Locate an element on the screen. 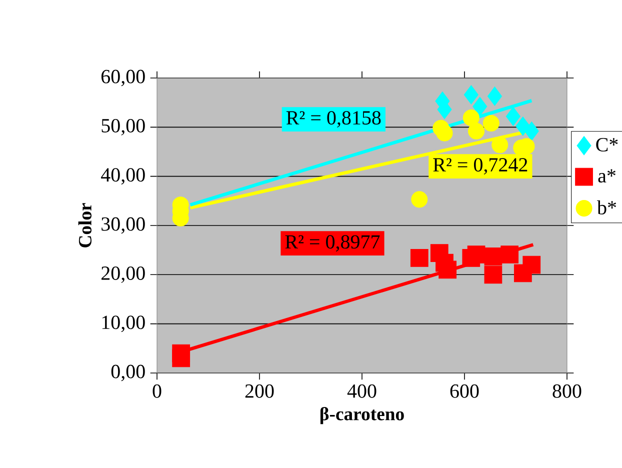  y-tick-label: 0,00 is located at coordinates (128, 373).